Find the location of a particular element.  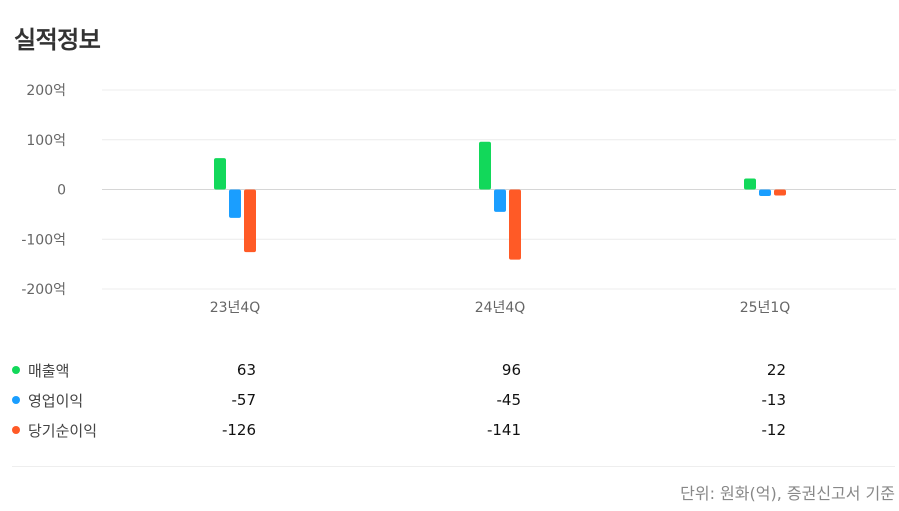

unit-note: 단위: 원화(억), 증권신고서 기준 is located at coordinates (787, 493).